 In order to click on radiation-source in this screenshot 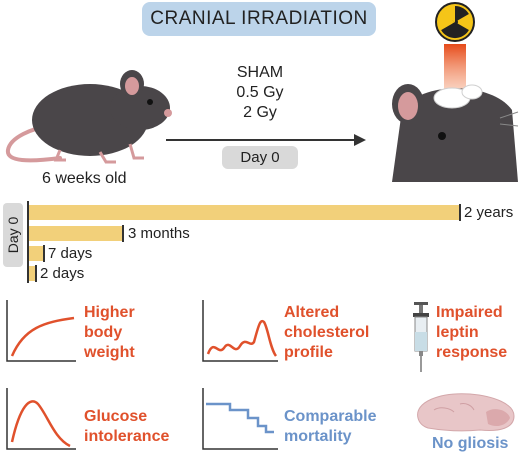, I will do `click(455, 52)`.